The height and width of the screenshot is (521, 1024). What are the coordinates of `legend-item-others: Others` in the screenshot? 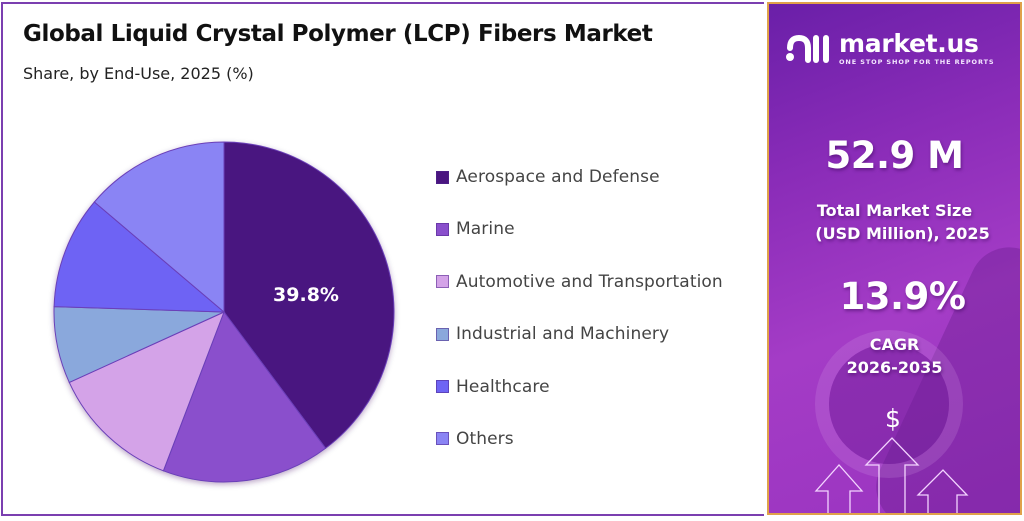 It's located at (579, 439).